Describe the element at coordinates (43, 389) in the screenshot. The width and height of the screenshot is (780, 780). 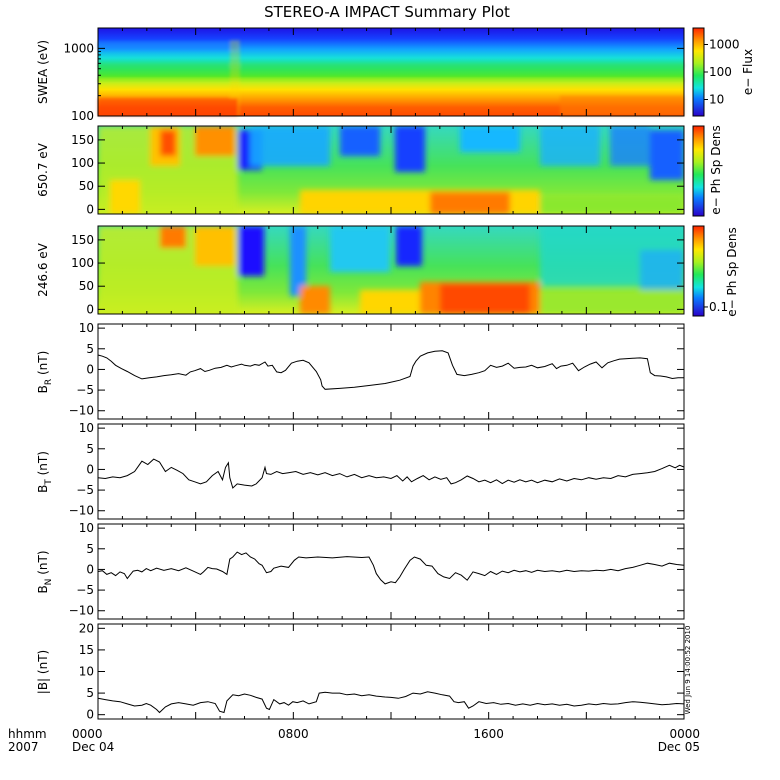
I see `br-y-label-main: B` at that location.